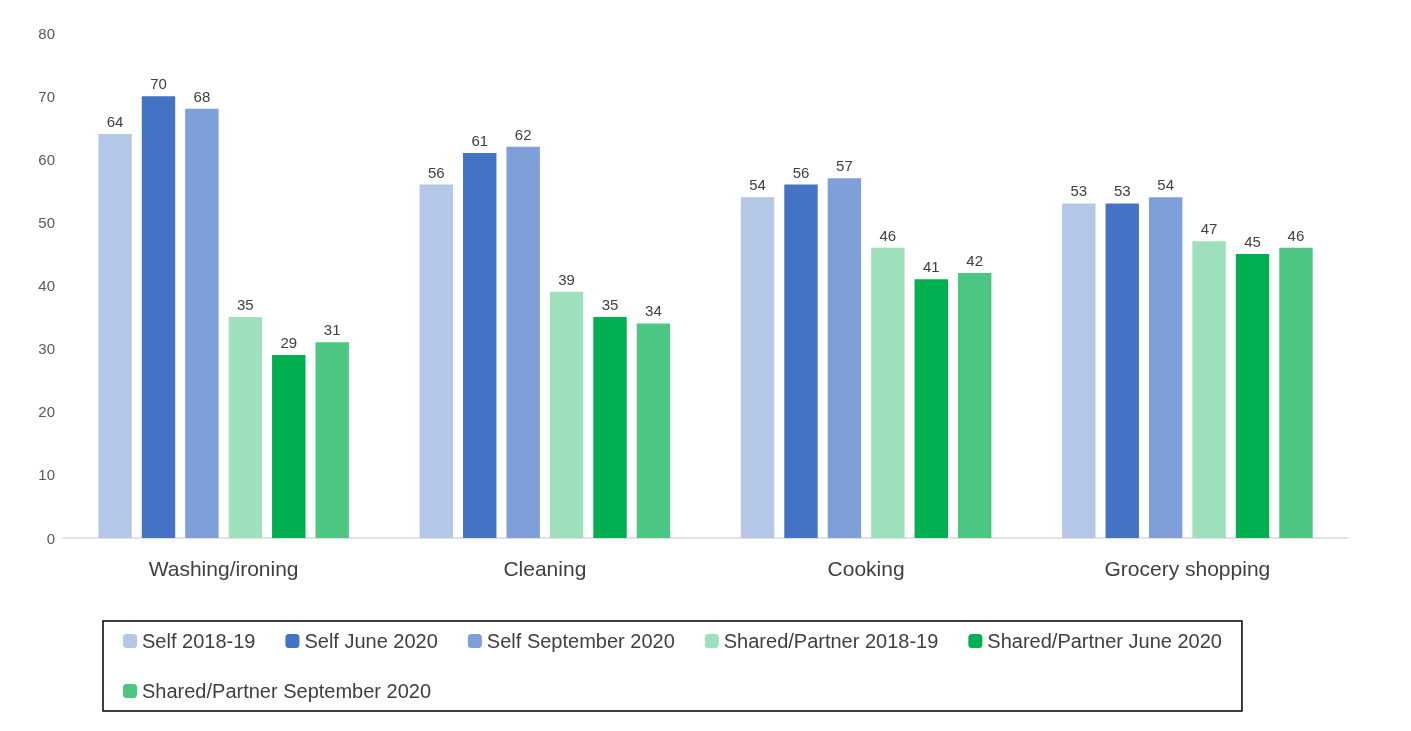  Describe the element at coordinates (844, 166) in the screenshot. I see `data-label: 57` at that location.